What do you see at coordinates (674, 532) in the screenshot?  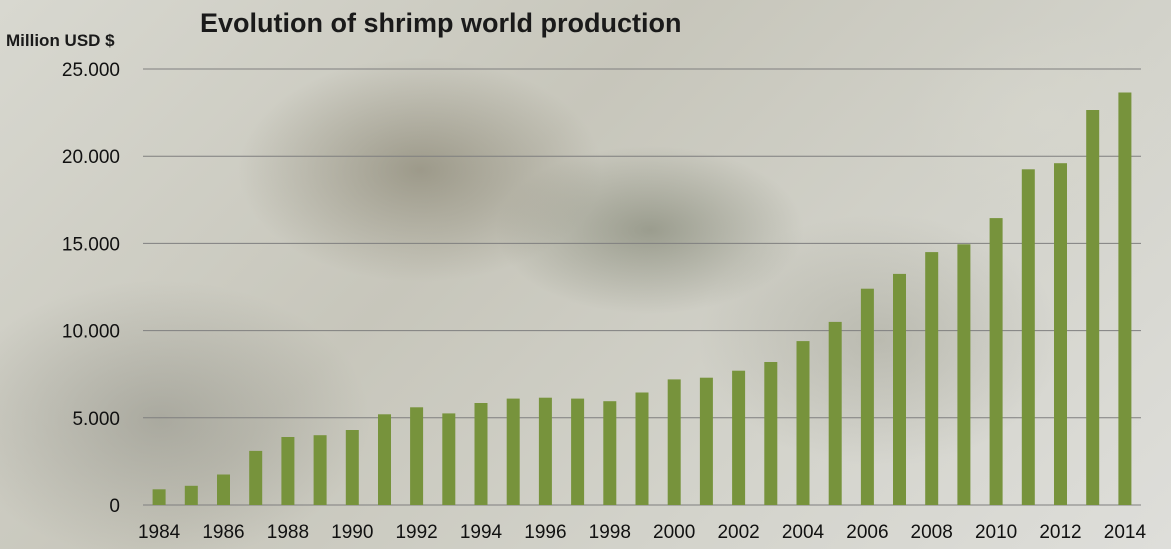 I see `x-tick-label: 2000` at bounding box center [674, 532].